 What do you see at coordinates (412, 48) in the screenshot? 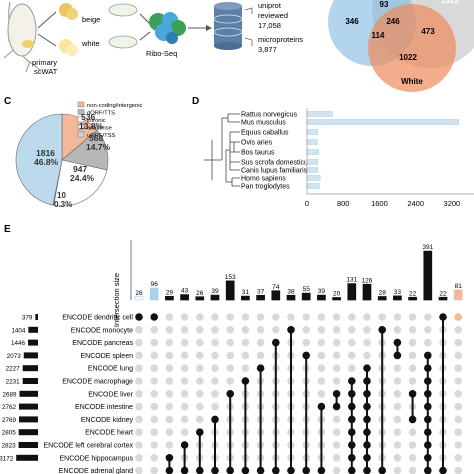
I see `venn-circle-orange` at bounding box center [412, 48].